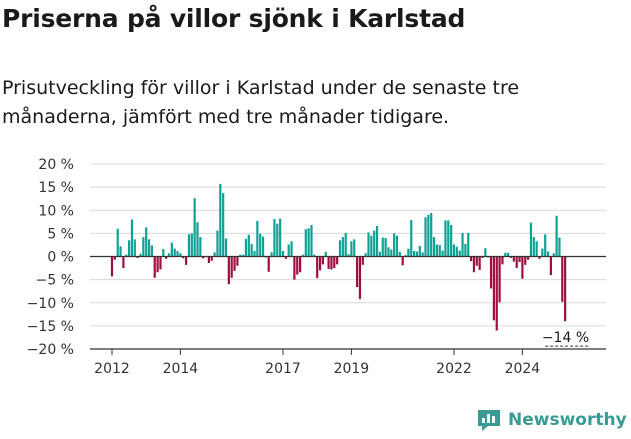  What do you see at coordinates (50, 304) in the screenshot?
I see `y-tick-label: −10 %` at bounding box center [50, 304].